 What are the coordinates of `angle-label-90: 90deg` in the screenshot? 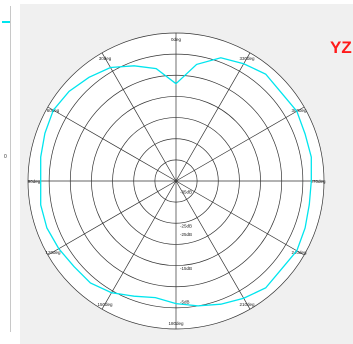 It's located at (34, 181).